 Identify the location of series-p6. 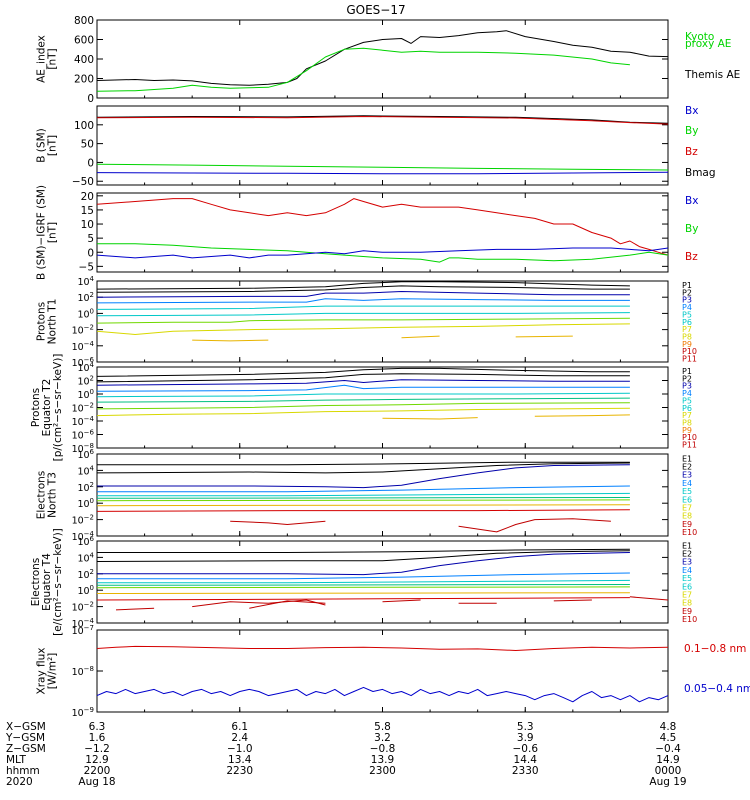
(363, 314).